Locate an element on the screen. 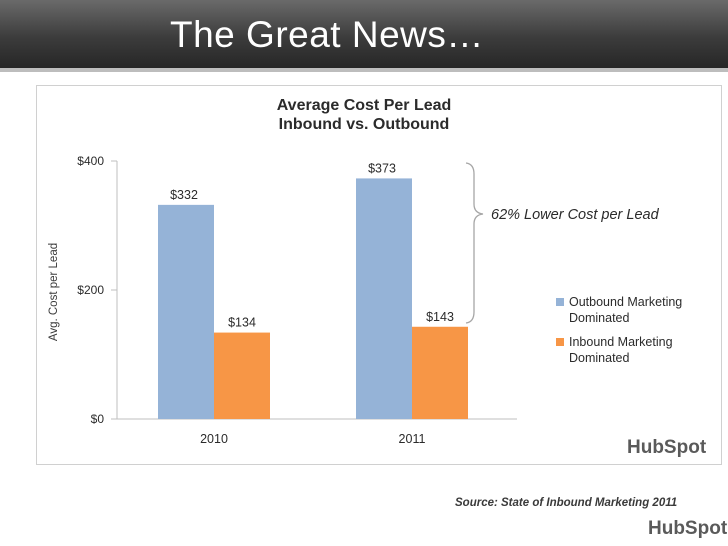 The image size is (728, 546). annotation-text: 62% Lower Cost per Lead is located at coordinates (575, 215).